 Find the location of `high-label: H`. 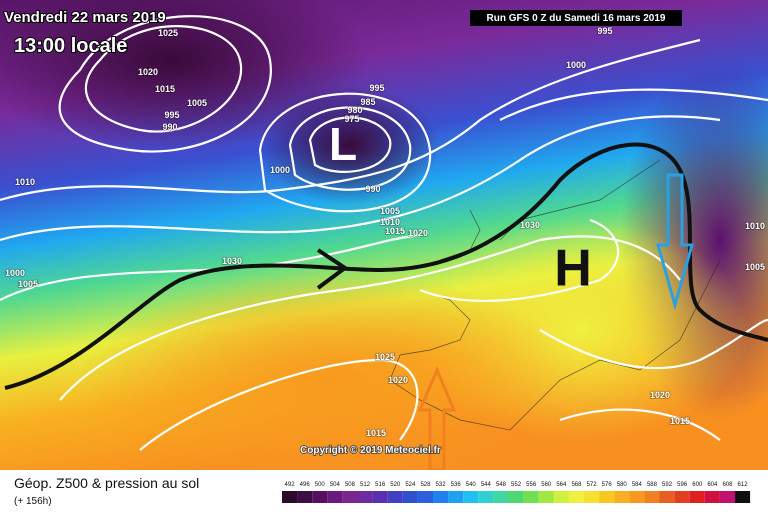

high-label: H is located at coordinates (573, 269).